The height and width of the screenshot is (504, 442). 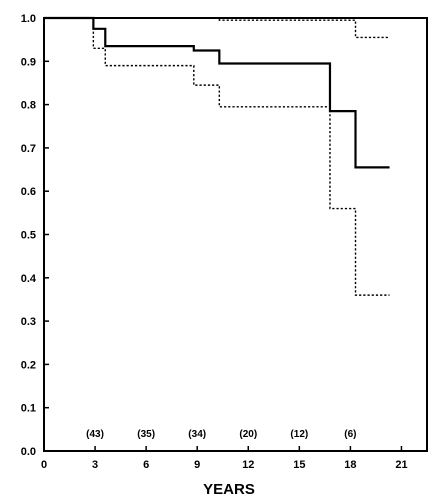 What do you see at coordinates (401, 465) in the screenshot?
I see `x-tick-label: 21` at bounding box center [401, 465].